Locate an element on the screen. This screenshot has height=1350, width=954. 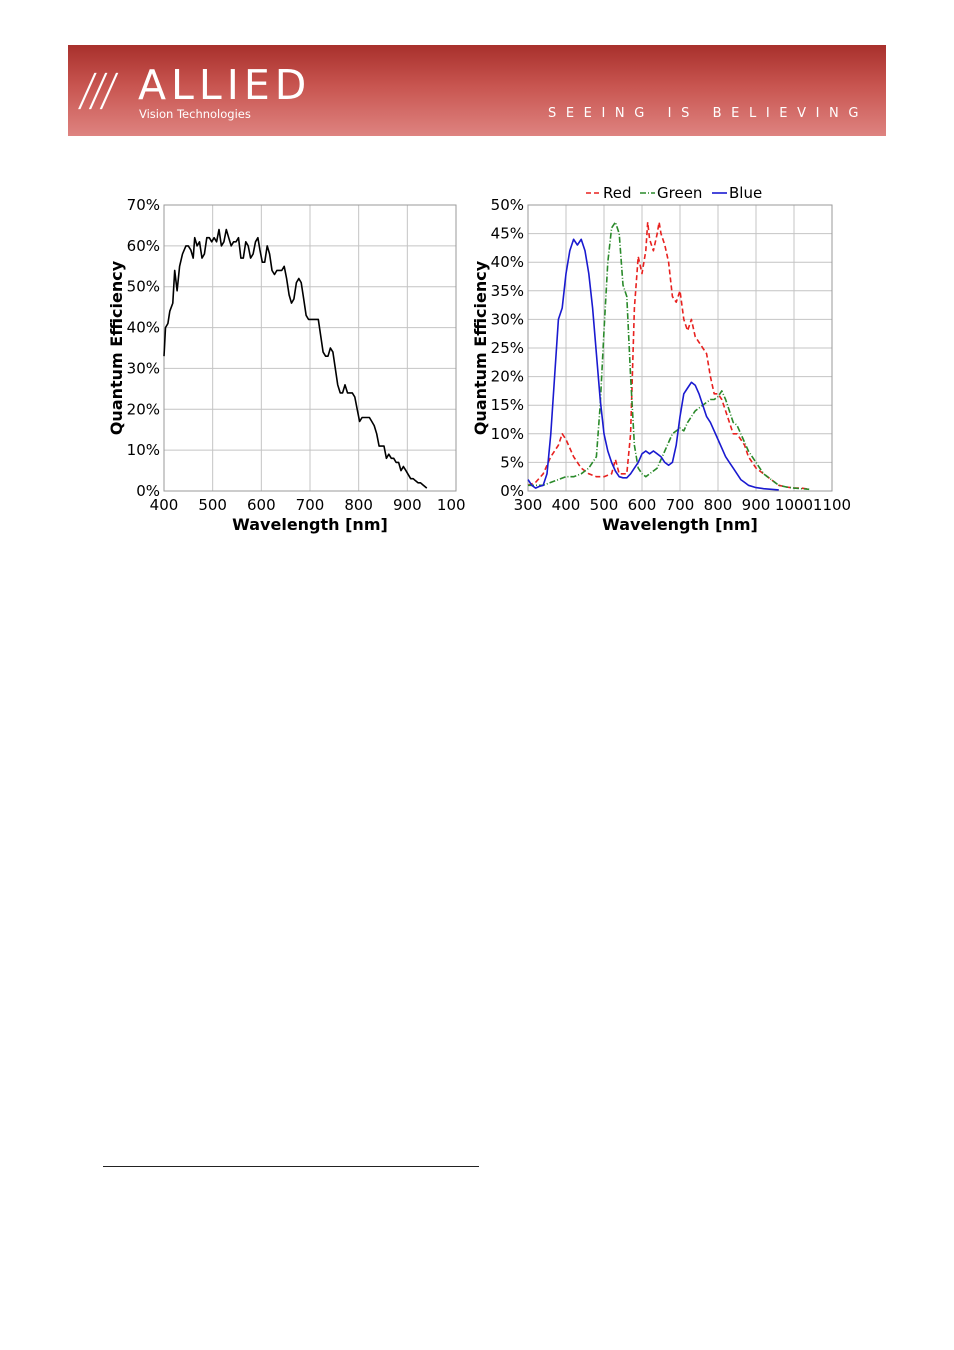
series-line-blue is located at coordinates (653, 364).